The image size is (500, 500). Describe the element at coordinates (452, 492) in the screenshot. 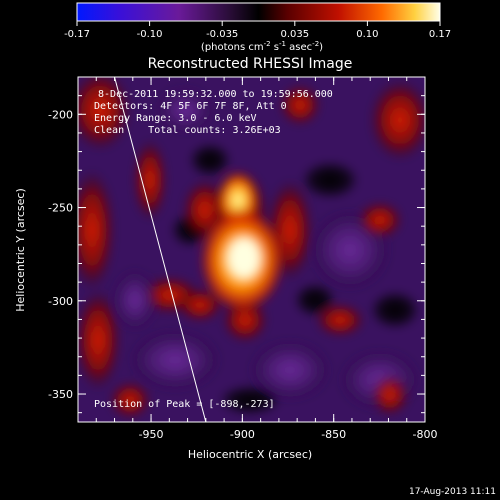

I see `footer-timestamp: 17-Aug-2013 11:11` at that location.